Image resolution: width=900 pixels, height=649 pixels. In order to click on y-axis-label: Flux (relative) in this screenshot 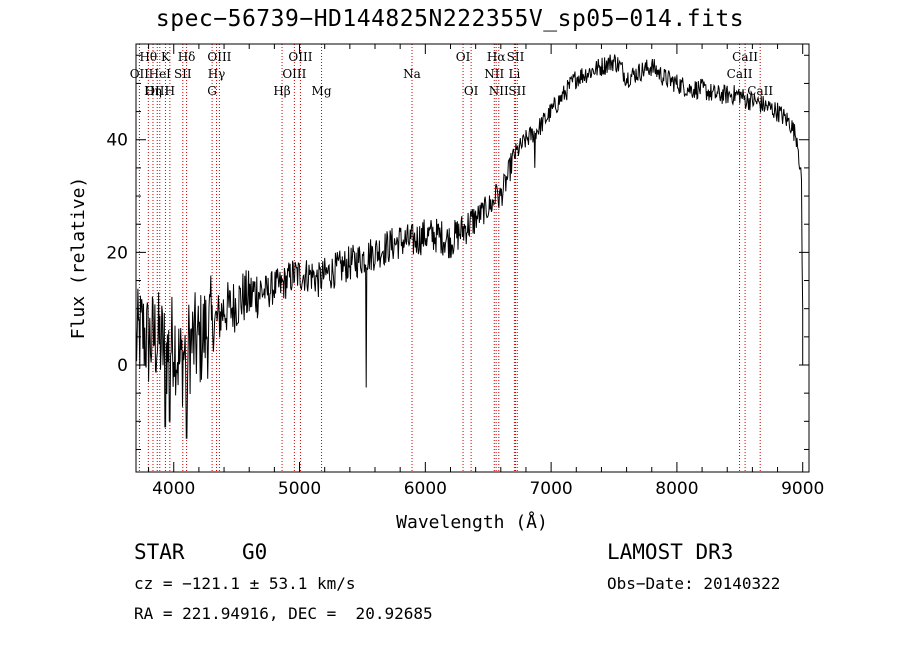, I will do `click(78, 258)`.